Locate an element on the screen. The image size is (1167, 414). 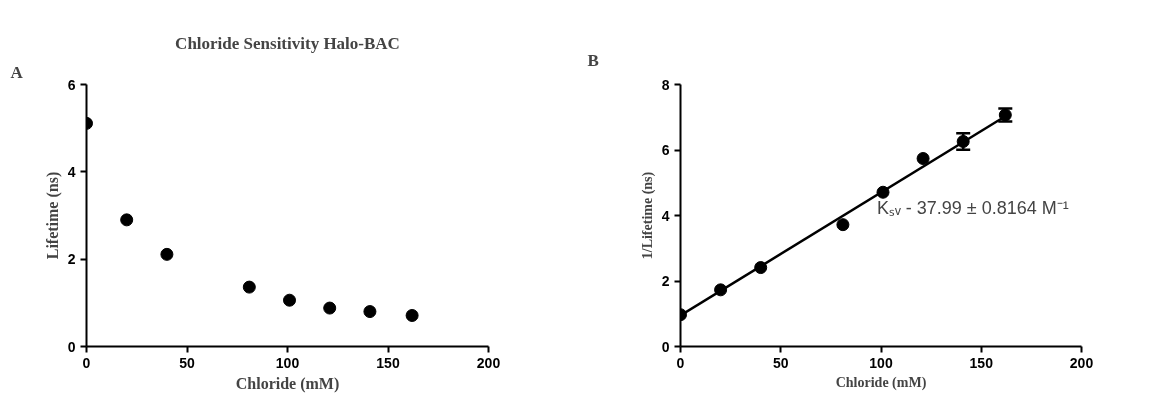
text: B is located at coordinates (593, 60).